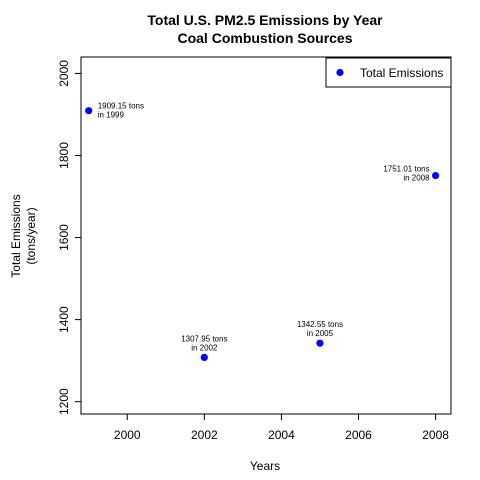 The height and width of the screenshot is (480, 480). What do you see at coordinates (265, 466) in the screenshot?
I see `x-axis-label: Years` at bounding box center [265, 466].